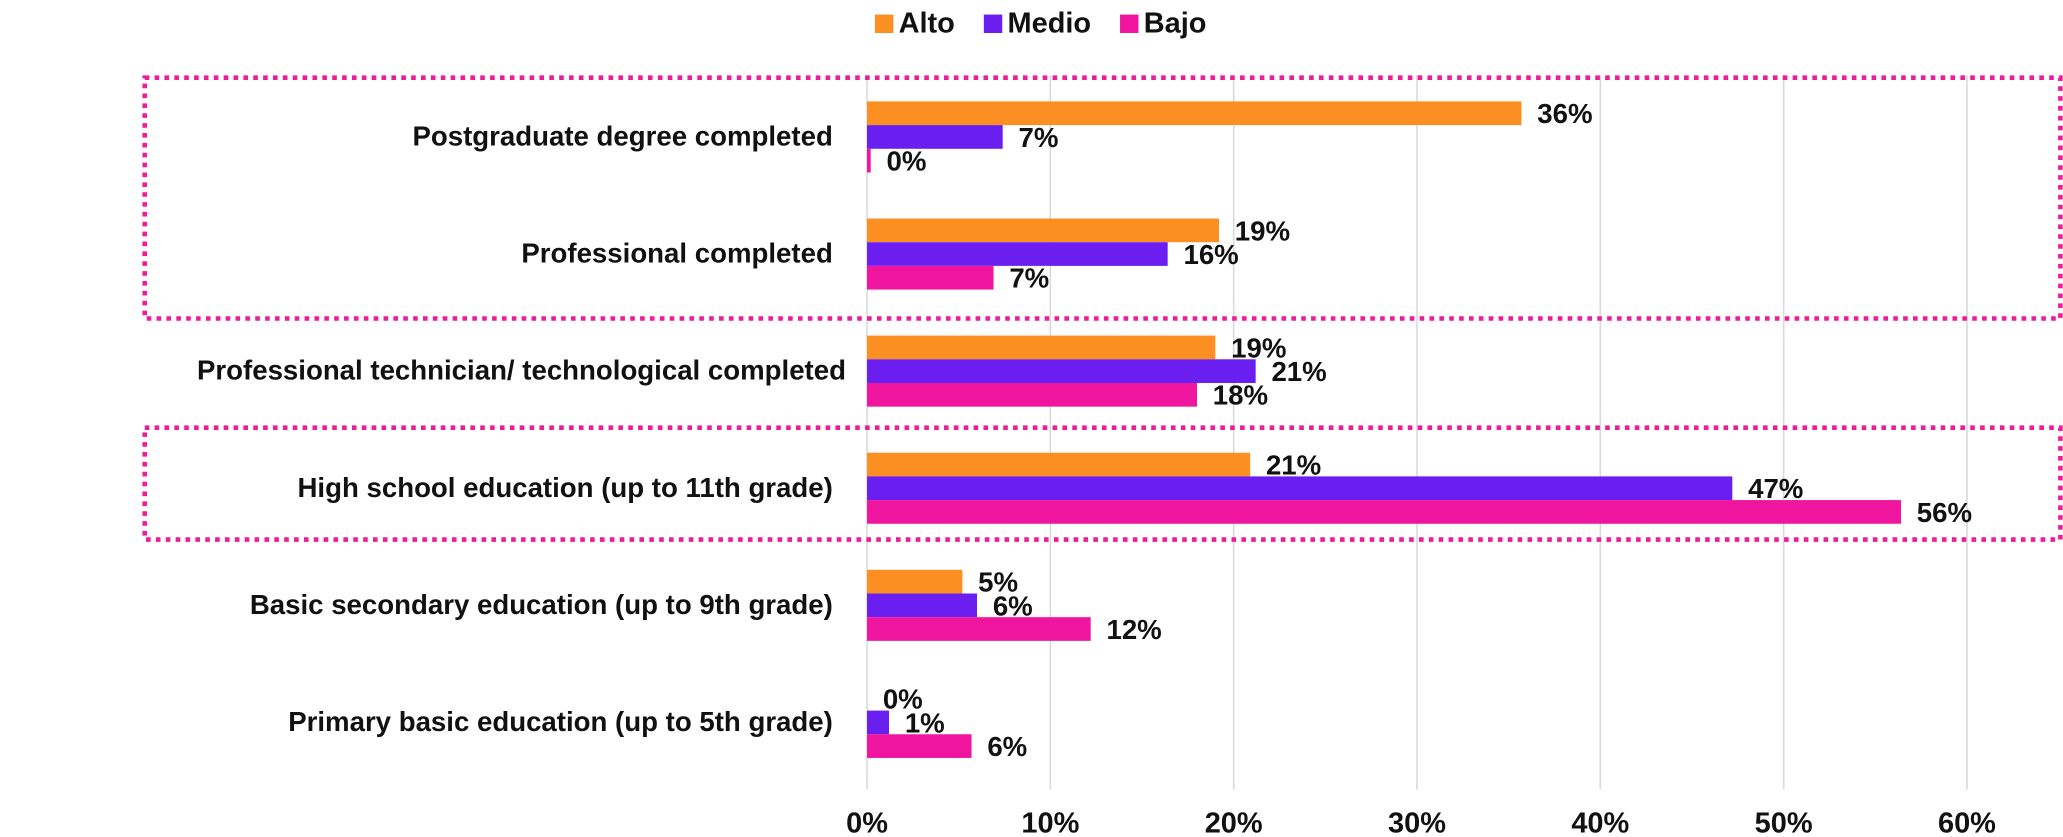  What do you see at coordinates (1417, 822) in the screenshot?
I see `x-tick-label: 30%` at bounding box center [1417, 822].